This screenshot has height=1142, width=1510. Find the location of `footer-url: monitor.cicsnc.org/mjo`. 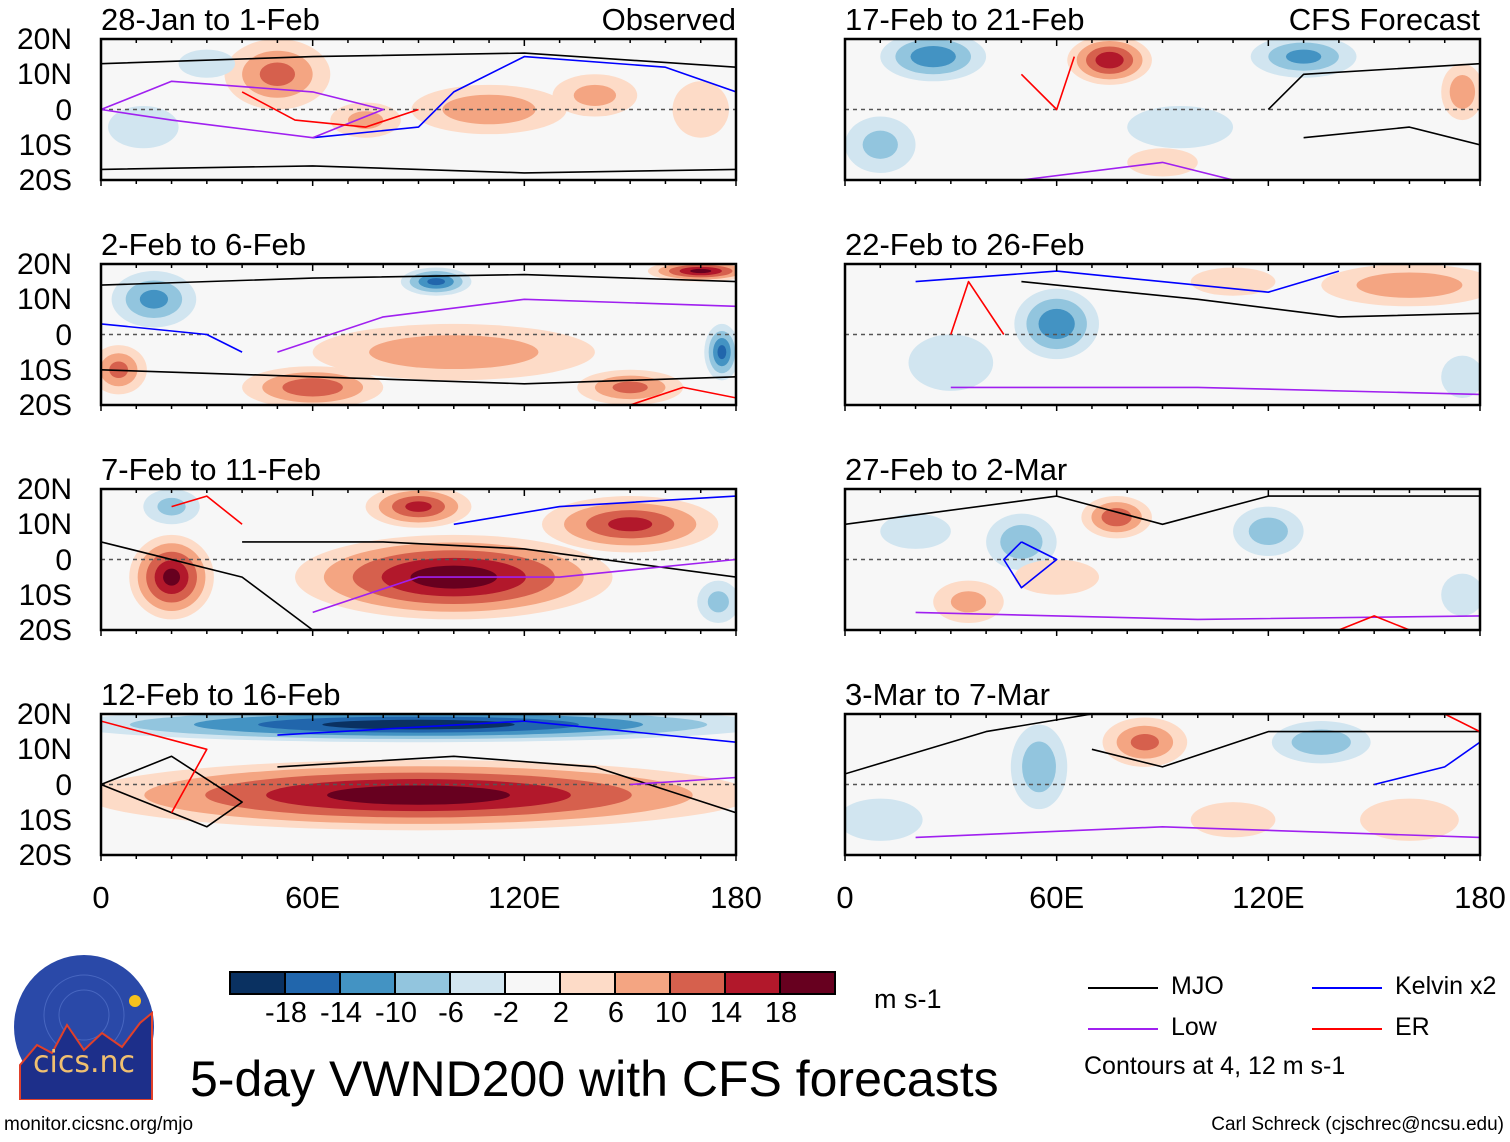

footer-url: monitor.cicsnc.org/mjo is located at coordinates (99, 1124).